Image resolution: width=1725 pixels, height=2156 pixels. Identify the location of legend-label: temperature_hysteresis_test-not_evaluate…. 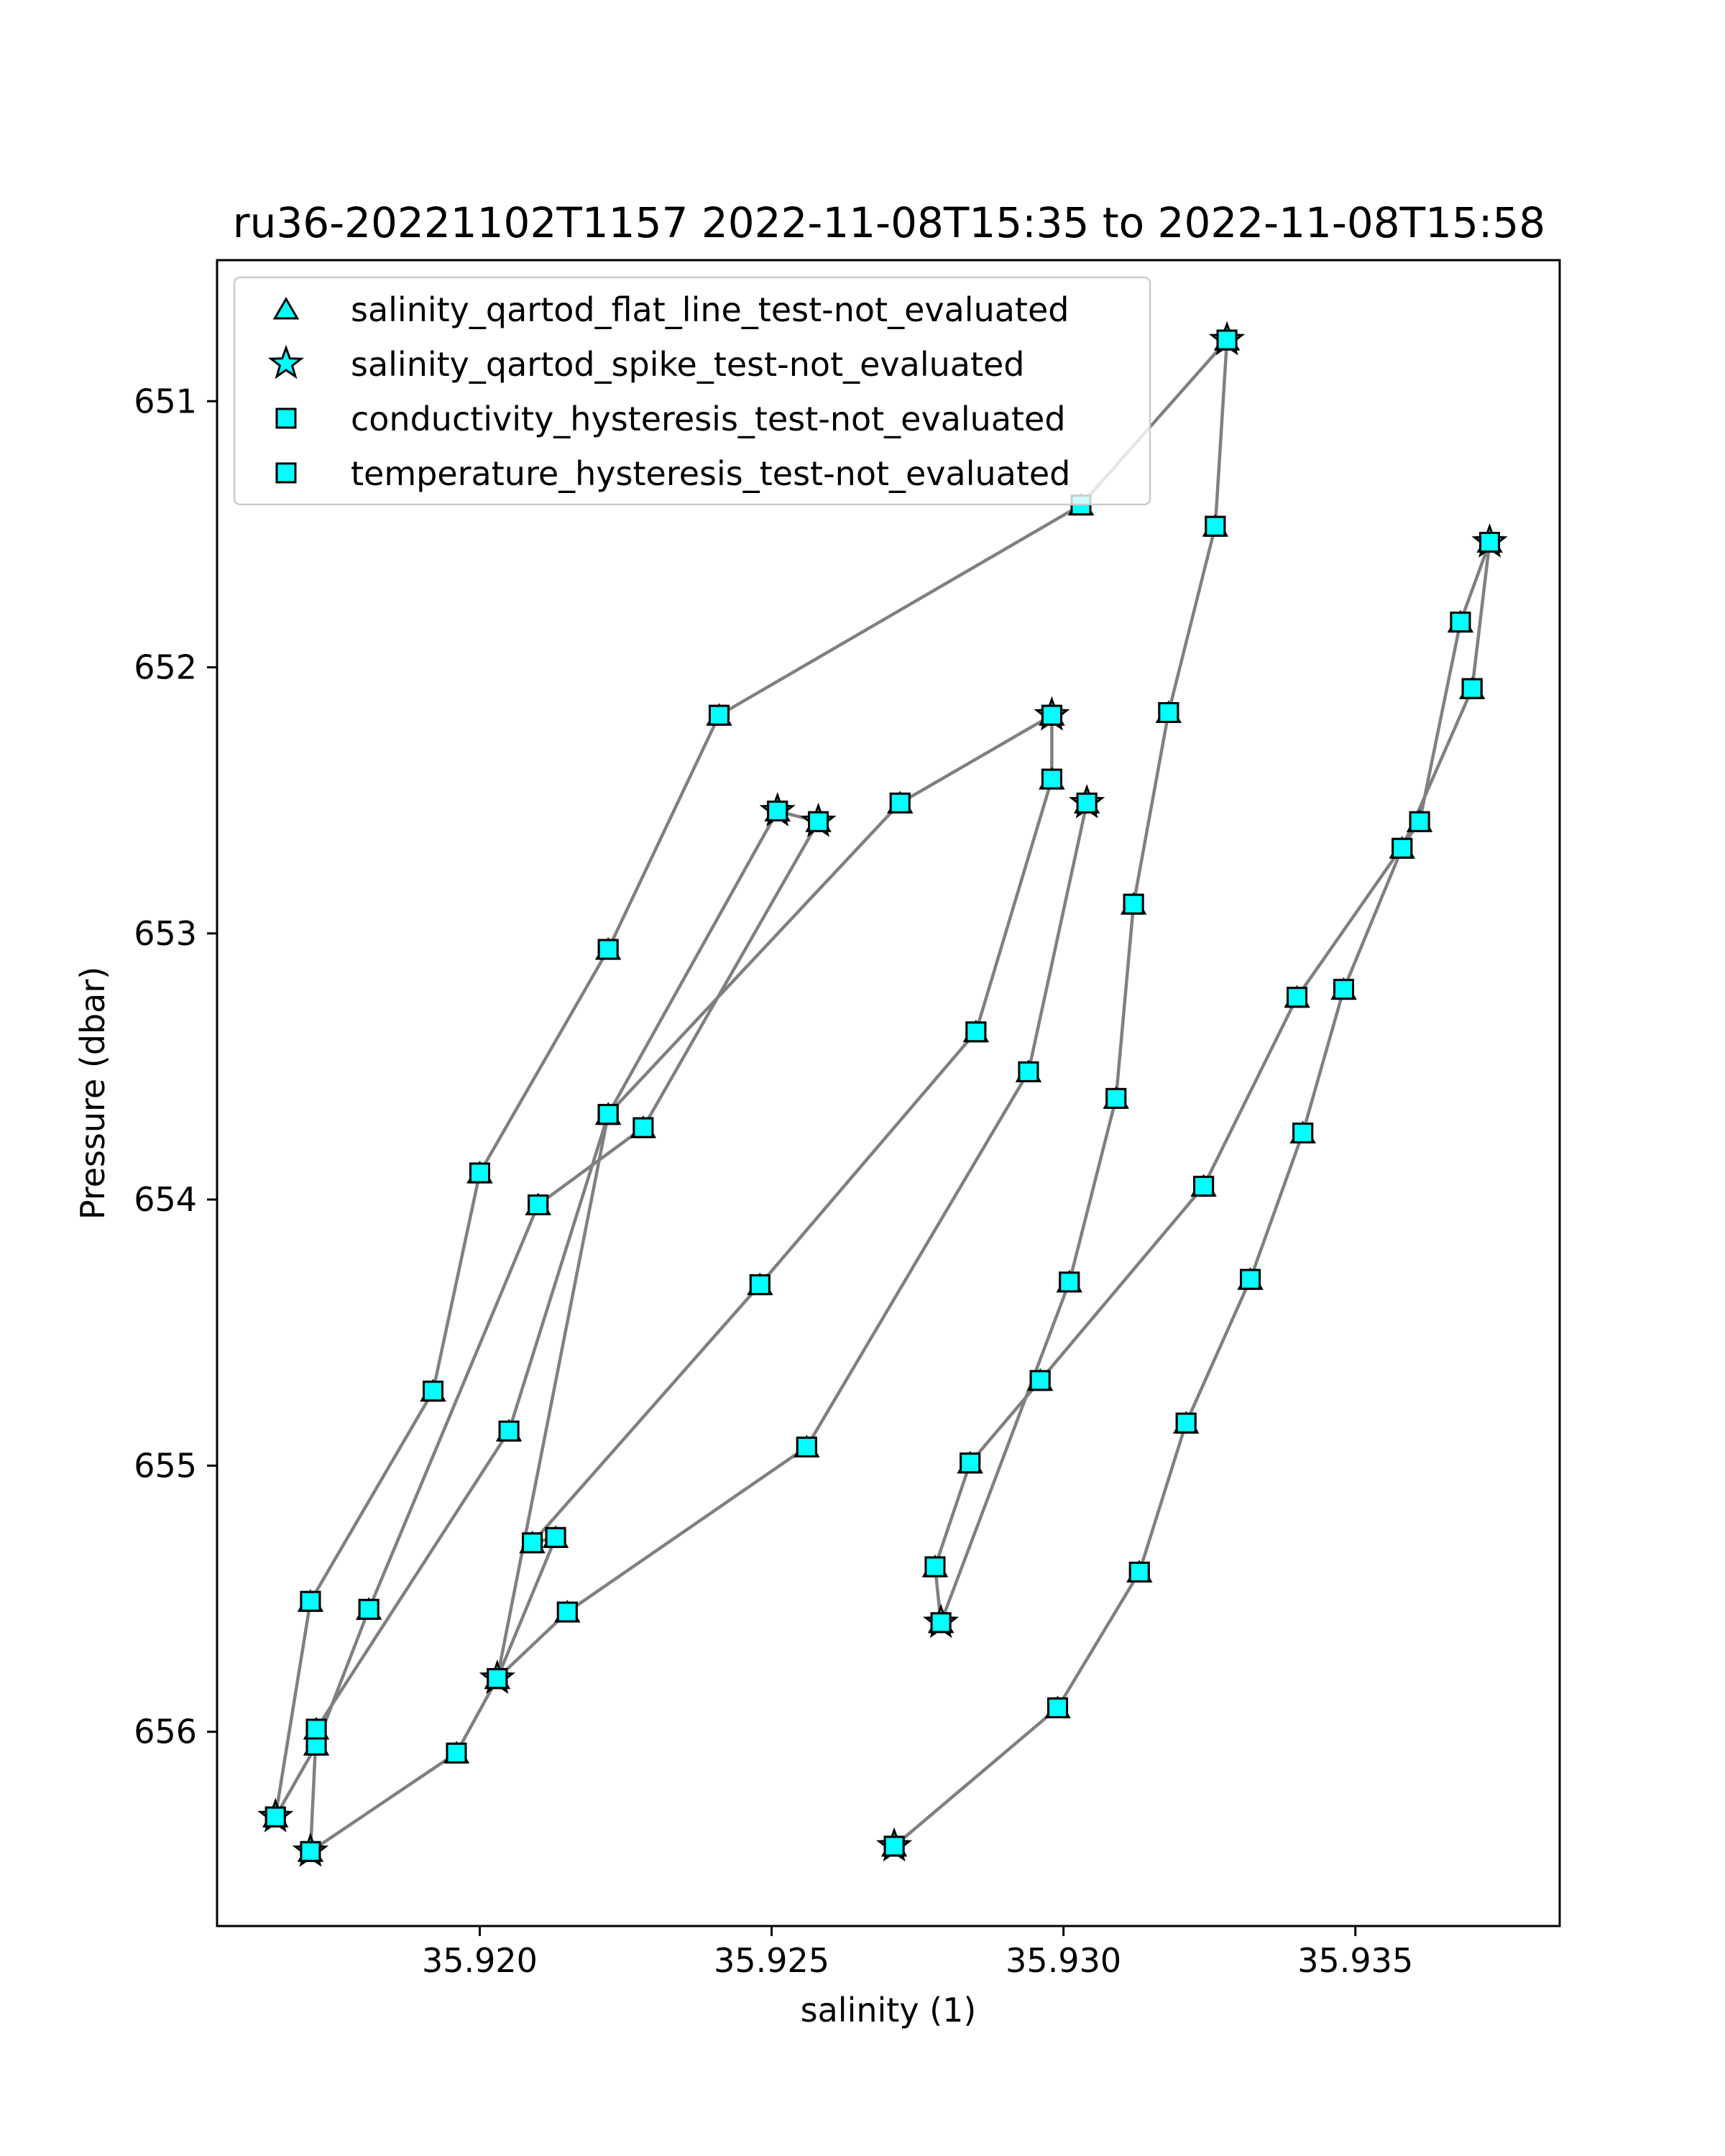
(710, 474).